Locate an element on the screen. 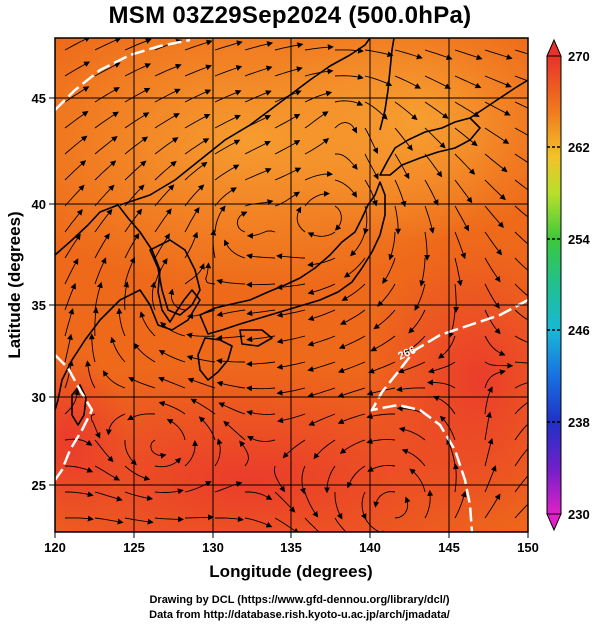  colorbar-tick-label: 270 is located at coordinates (579, 56).